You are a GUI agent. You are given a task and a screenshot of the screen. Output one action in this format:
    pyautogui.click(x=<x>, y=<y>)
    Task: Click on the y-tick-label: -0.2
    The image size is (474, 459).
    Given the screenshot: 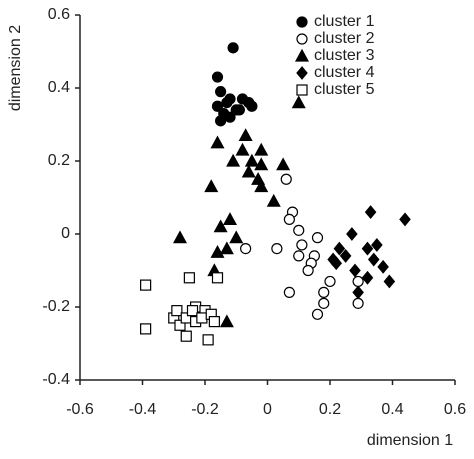 What is the action you would take?
    pyautogui.click(x=56, y=306)
    